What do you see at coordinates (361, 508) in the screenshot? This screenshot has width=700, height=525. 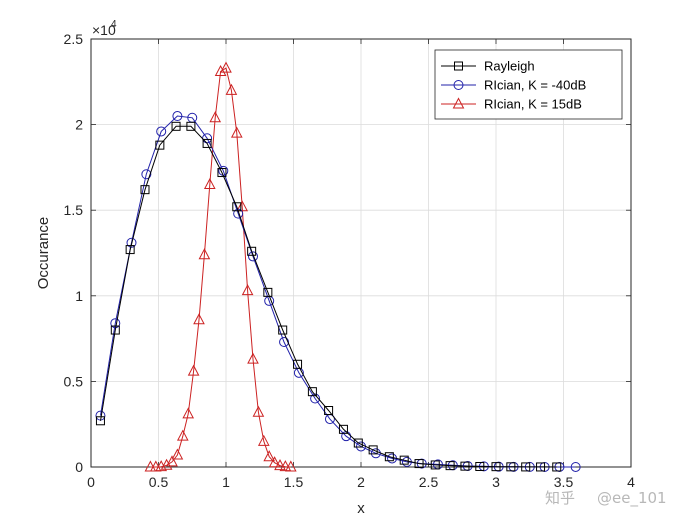 I see `x-axis-label: x` at bounding box center [361, 508].